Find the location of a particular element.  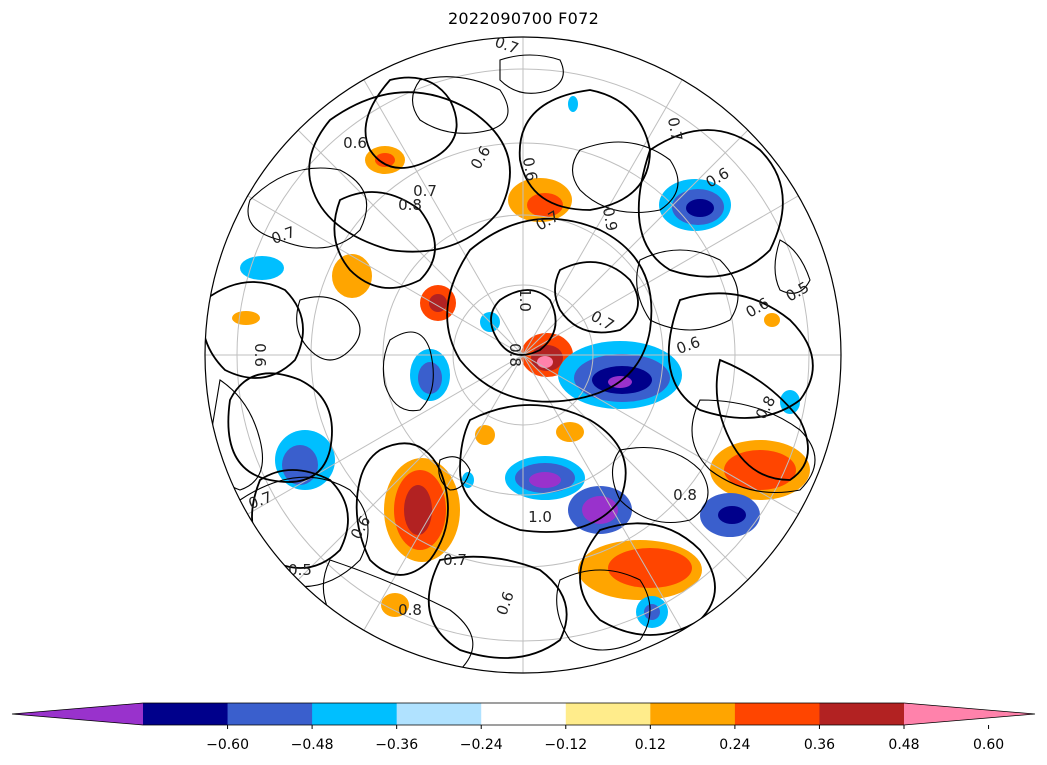

colorbar is located at coordinates (523, 715).